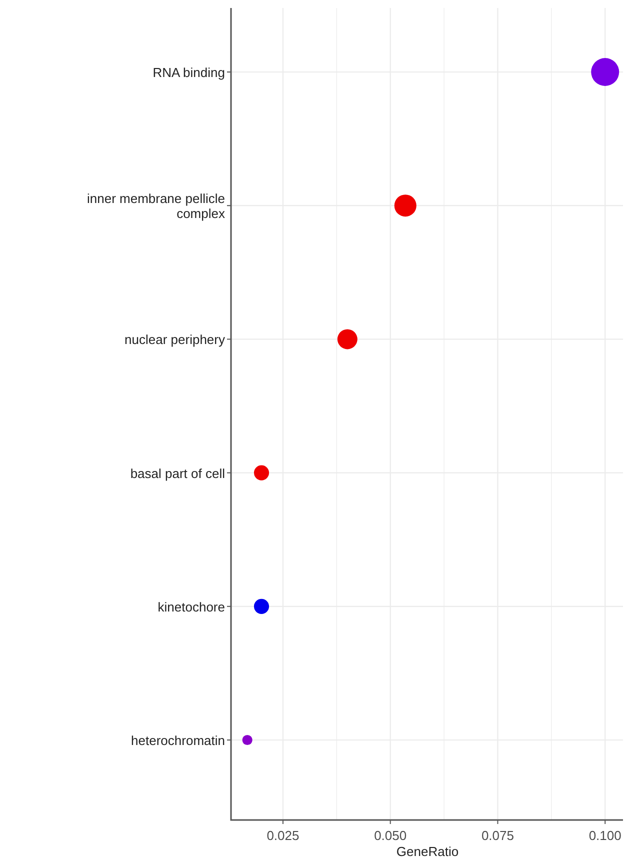 The width and height of the screenshot is (631, 868). Describe the element at coordinates (283, 835) in the screenshot. I see `x-tick-label: 0.025` at that location.